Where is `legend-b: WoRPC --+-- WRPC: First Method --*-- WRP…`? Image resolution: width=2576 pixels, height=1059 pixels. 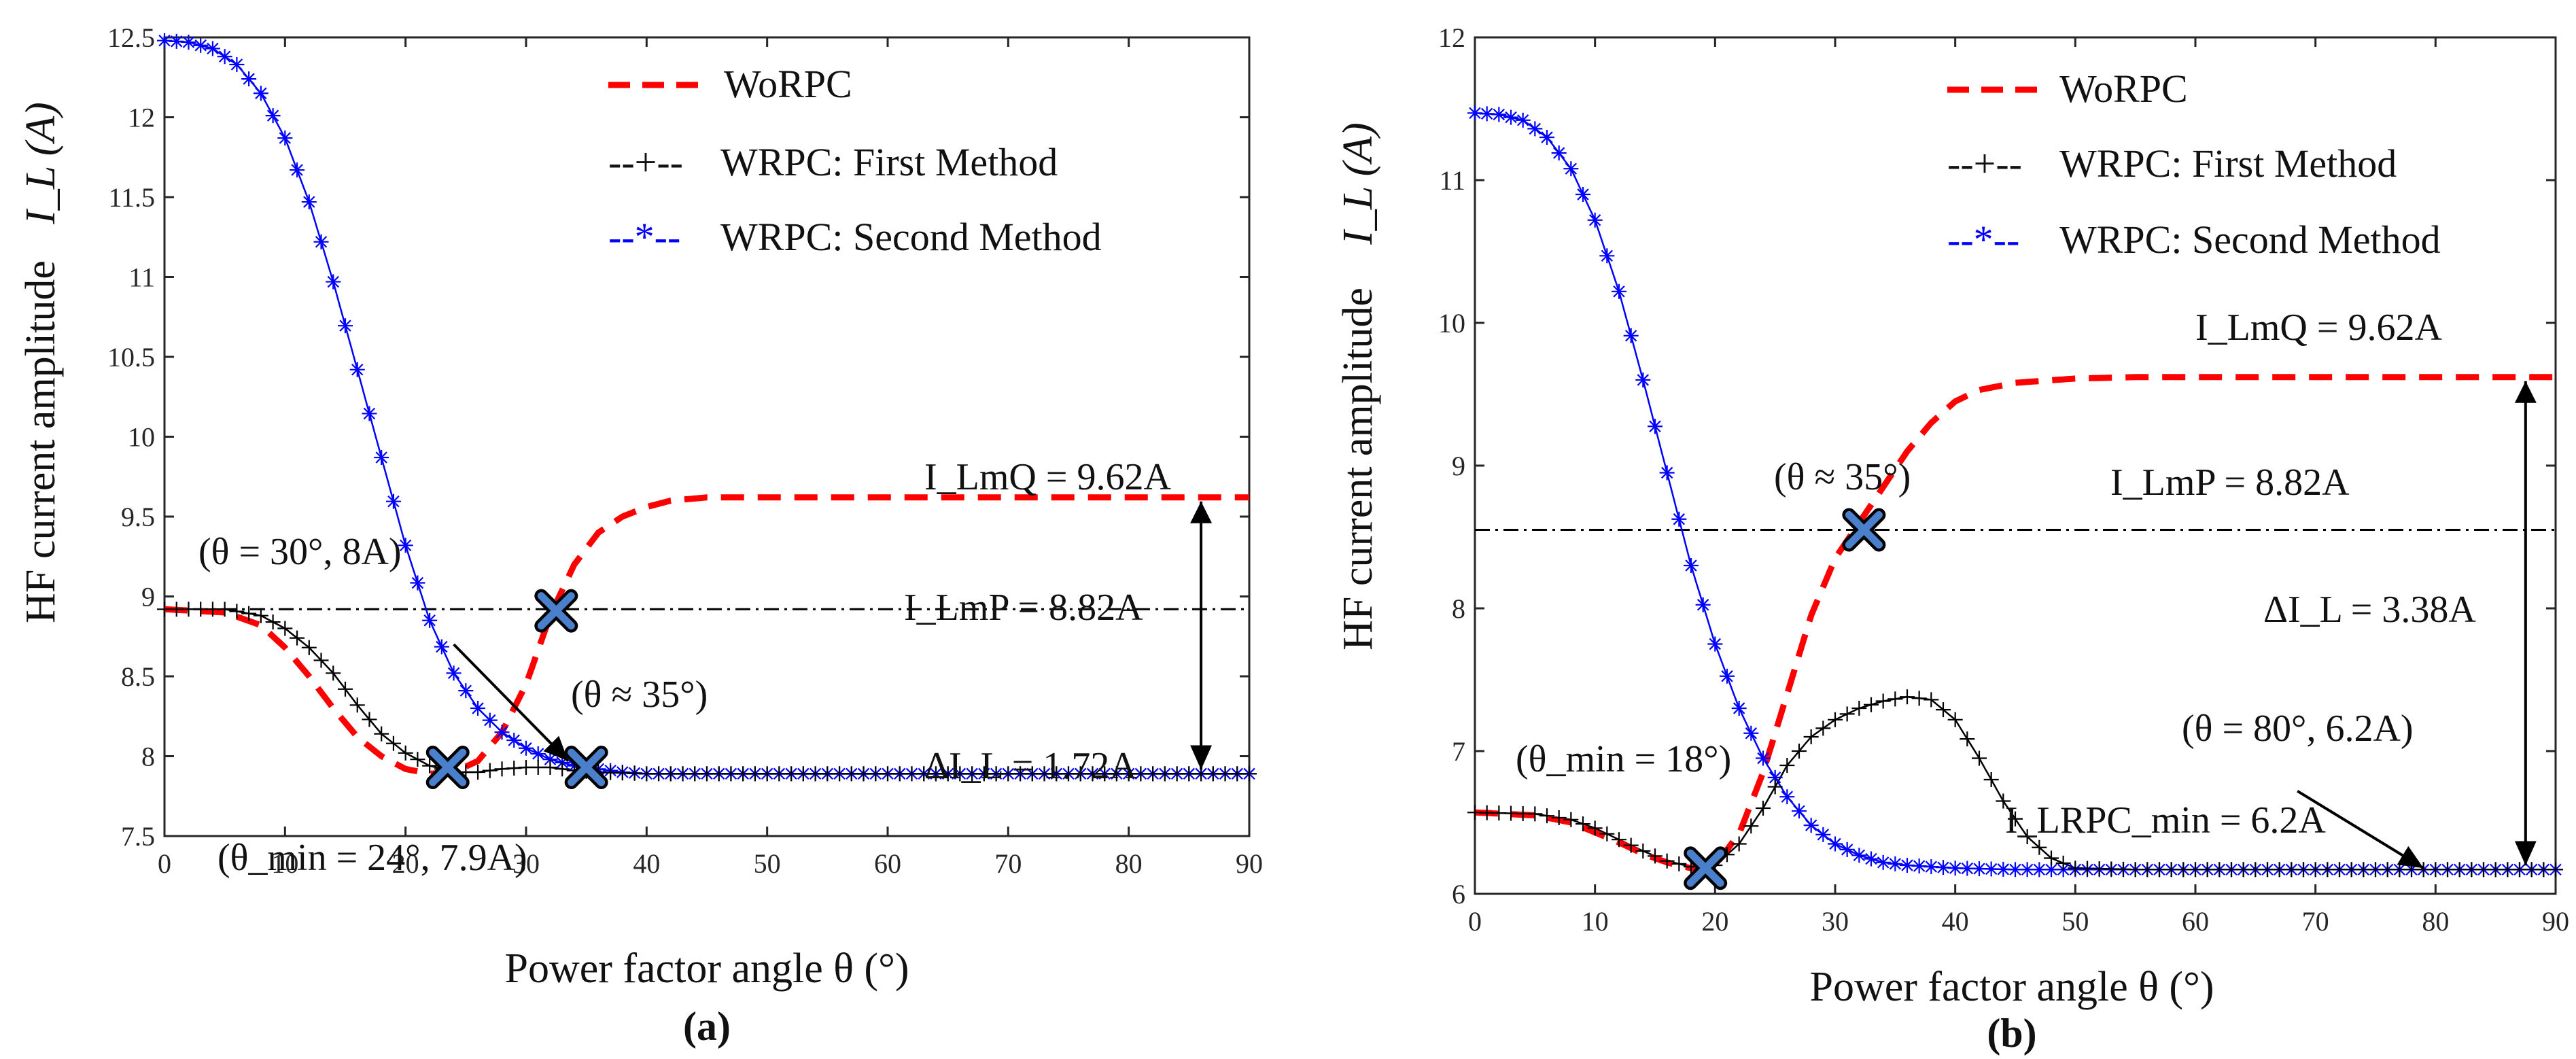 legend-b: WoRPC --+-- WRPC: First Method --*-- WRP… is located at coordinates (2194, 164).